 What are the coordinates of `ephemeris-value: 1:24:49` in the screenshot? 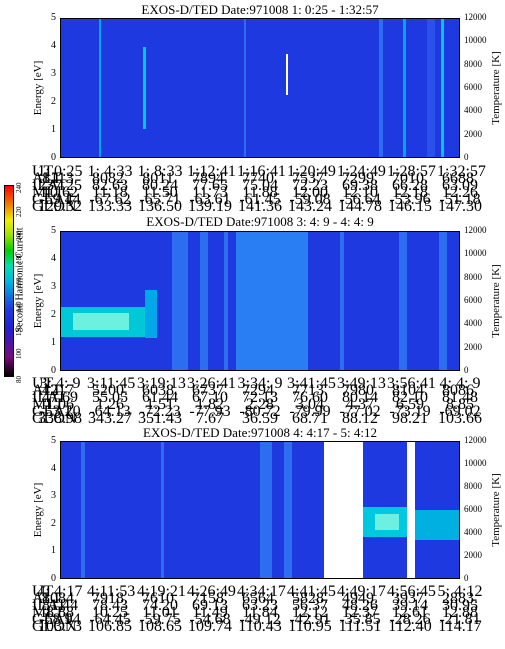 It's located at (361, 171).